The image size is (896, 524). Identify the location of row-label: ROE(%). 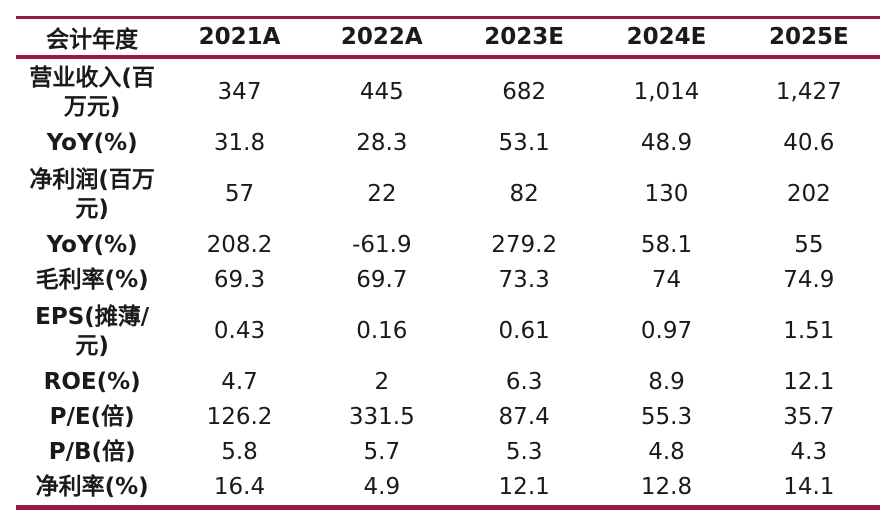
(92, 382).